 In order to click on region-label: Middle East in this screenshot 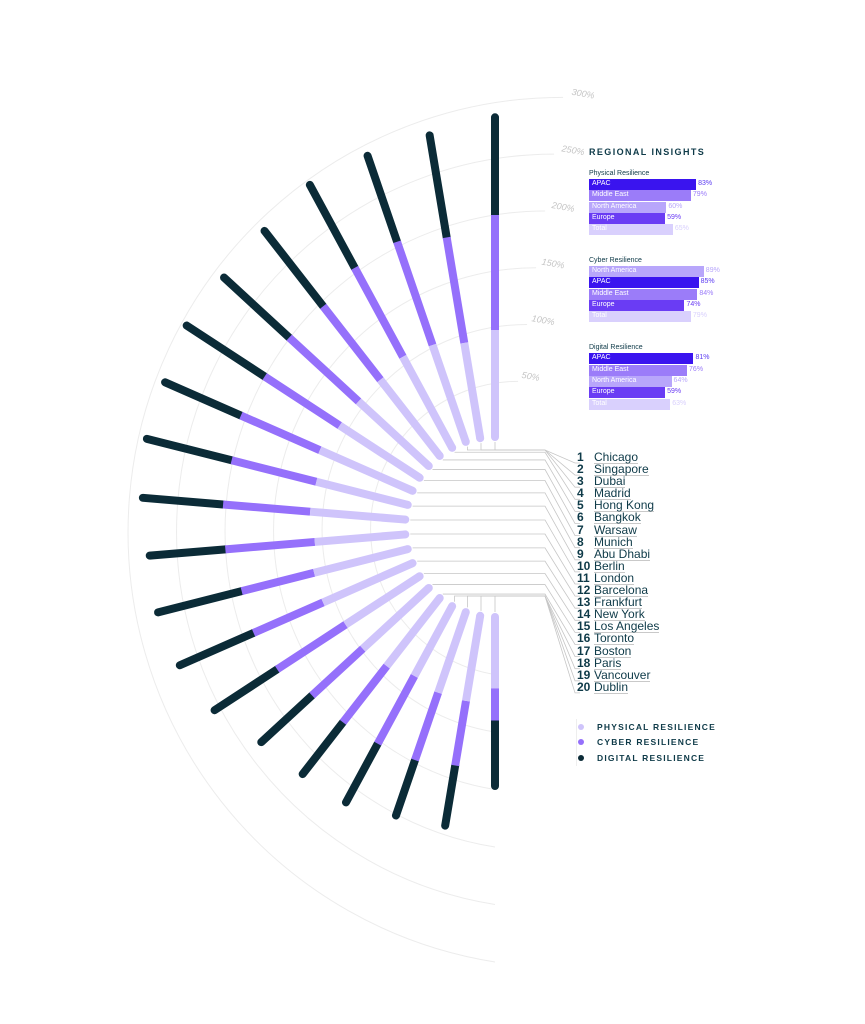, I will do `click(610, 369)`.